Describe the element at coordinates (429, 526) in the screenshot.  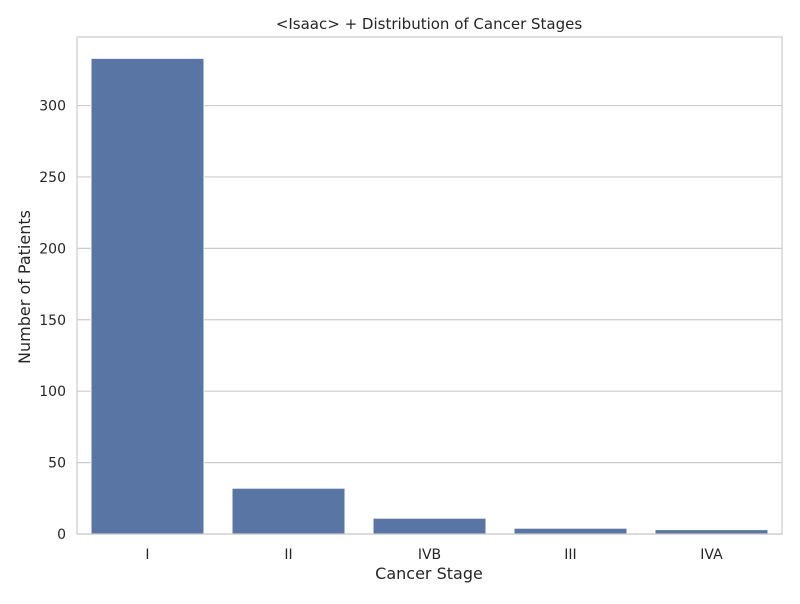
I see `bar-ivb` at that location.